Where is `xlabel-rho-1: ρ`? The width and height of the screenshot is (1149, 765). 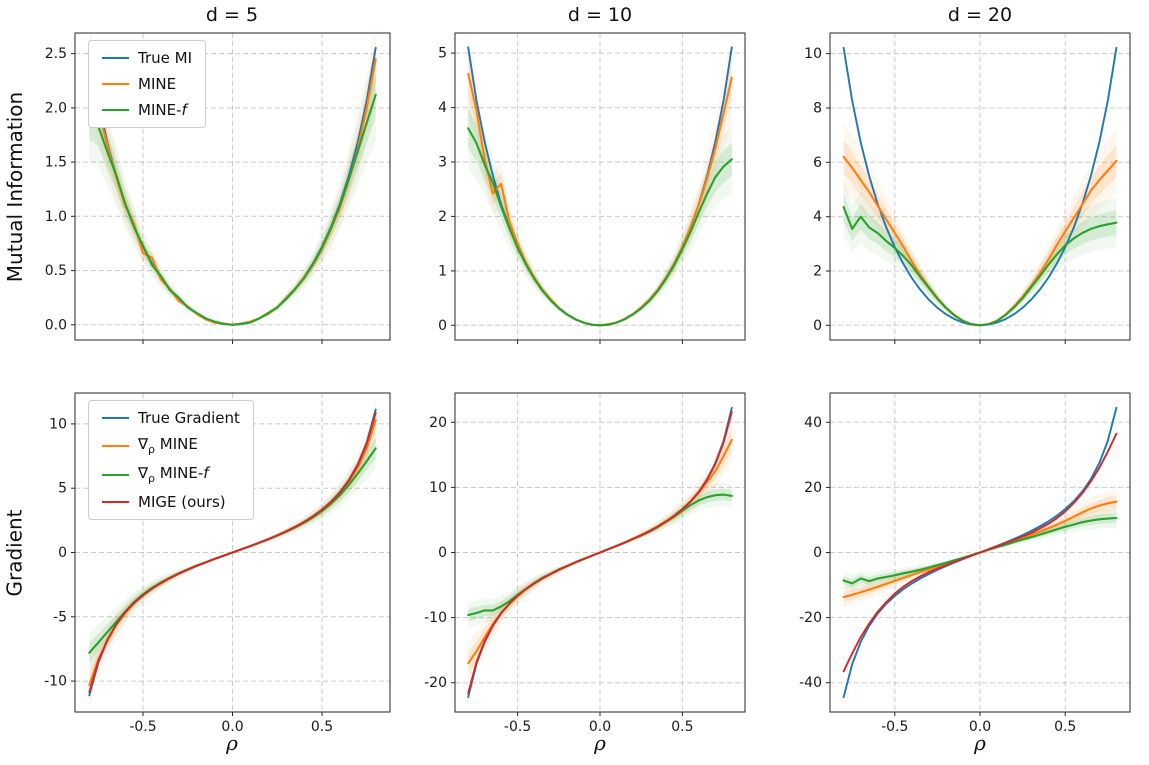 xlabel-rho-1: ρ is located at coordinates (232, 743).